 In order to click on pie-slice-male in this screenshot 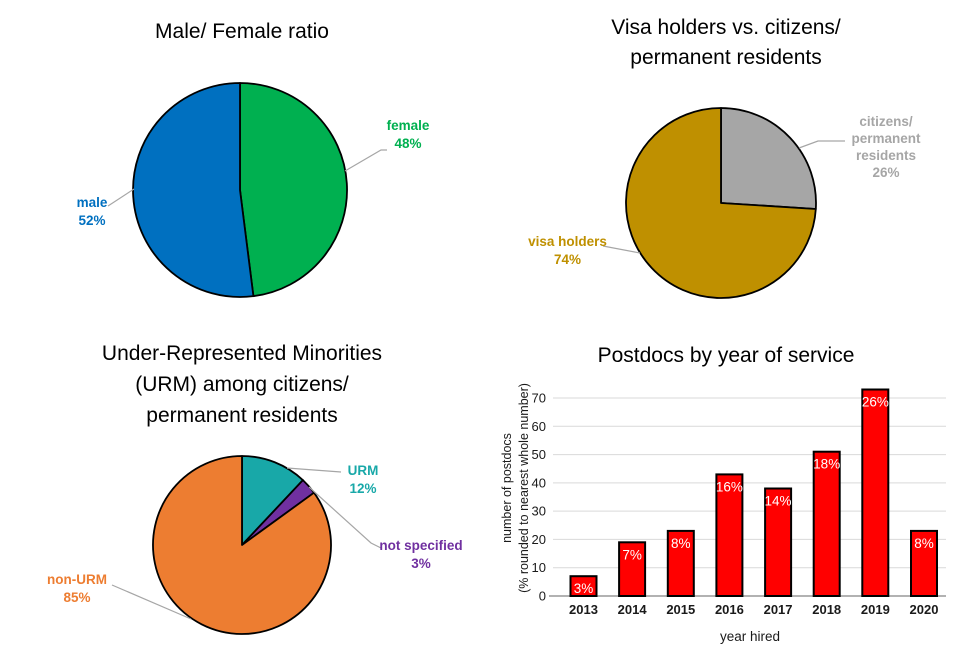, I will do `click(193, 190)`.